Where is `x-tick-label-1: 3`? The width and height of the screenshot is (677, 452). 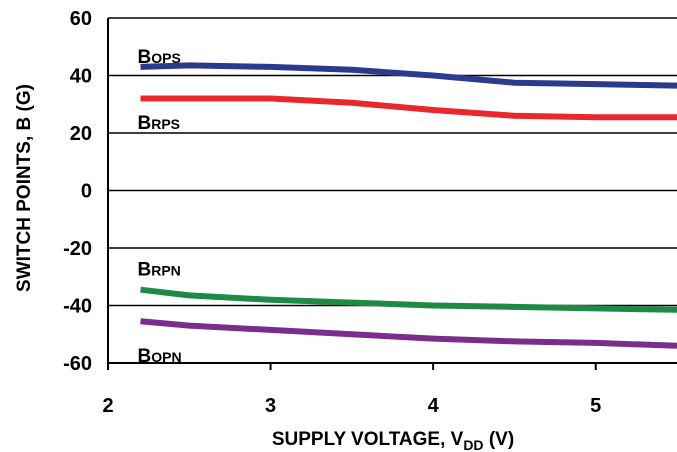 x-tick-label-1: 3 is located at coordinates (270, 406).